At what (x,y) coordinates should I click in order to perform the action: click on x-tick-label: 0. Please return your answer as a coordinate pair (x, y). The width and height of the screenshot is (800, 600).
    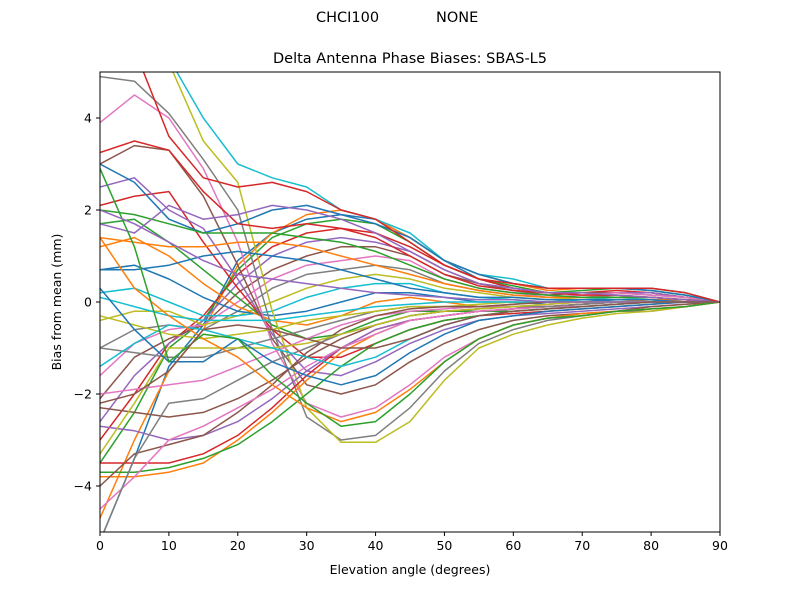
    Looking at the image, I should click on (100, 545).